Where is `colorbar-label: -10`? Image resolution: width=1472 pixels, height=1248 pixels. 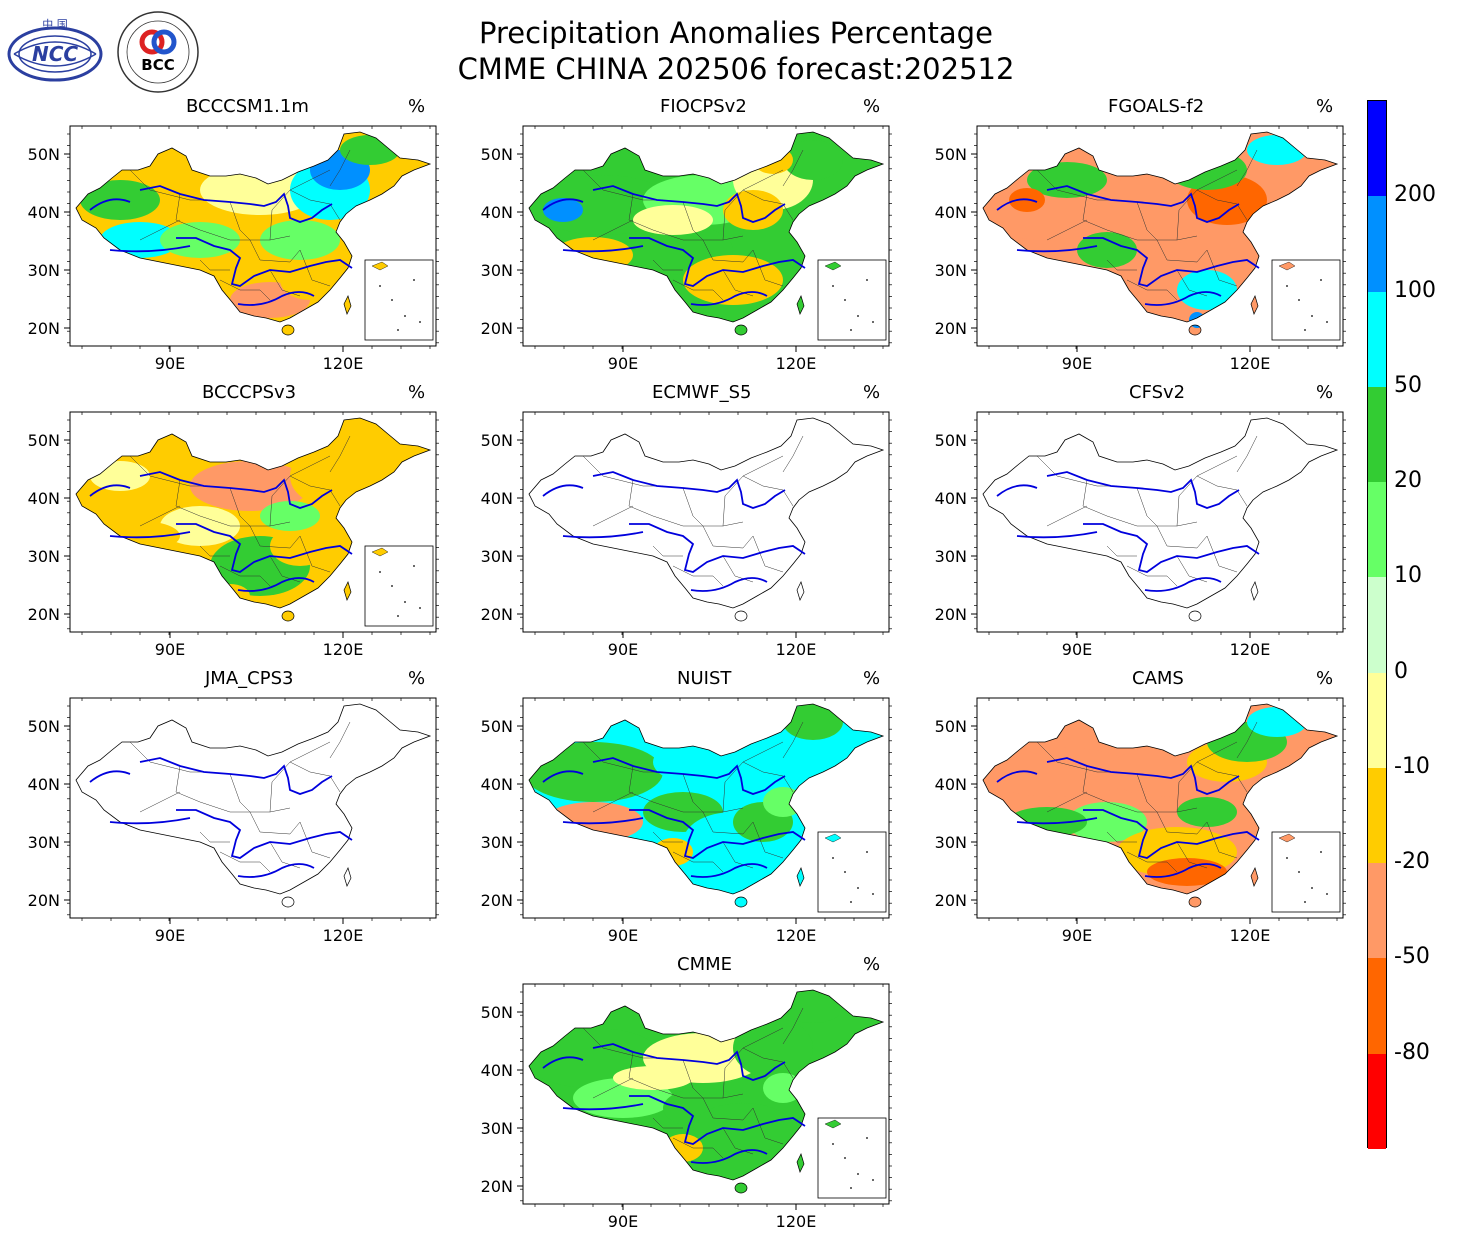
colorbar-label: -10 is located at coordinates (1412, 766).